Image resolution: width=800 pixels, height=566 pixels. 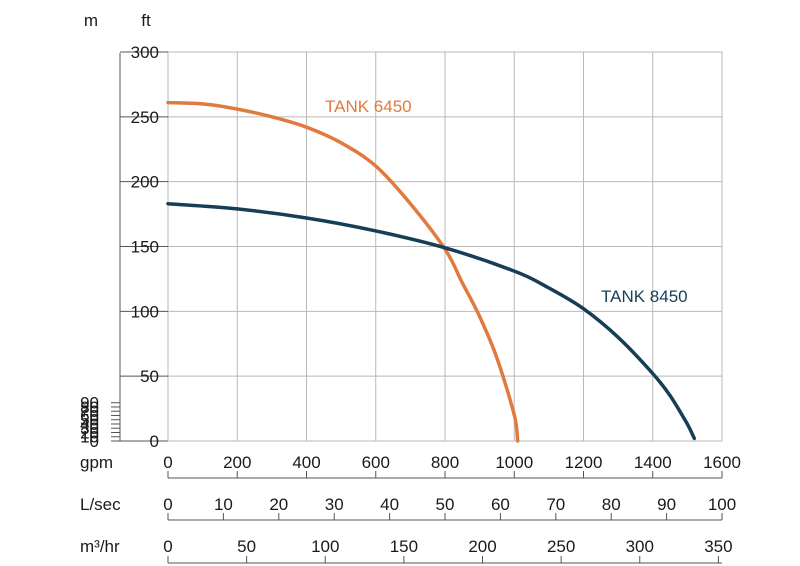 What do you see at coordinates (223, 504) in the screenshot?
I see `secondary-tick-label: 10` at bounding box center [223, 504].